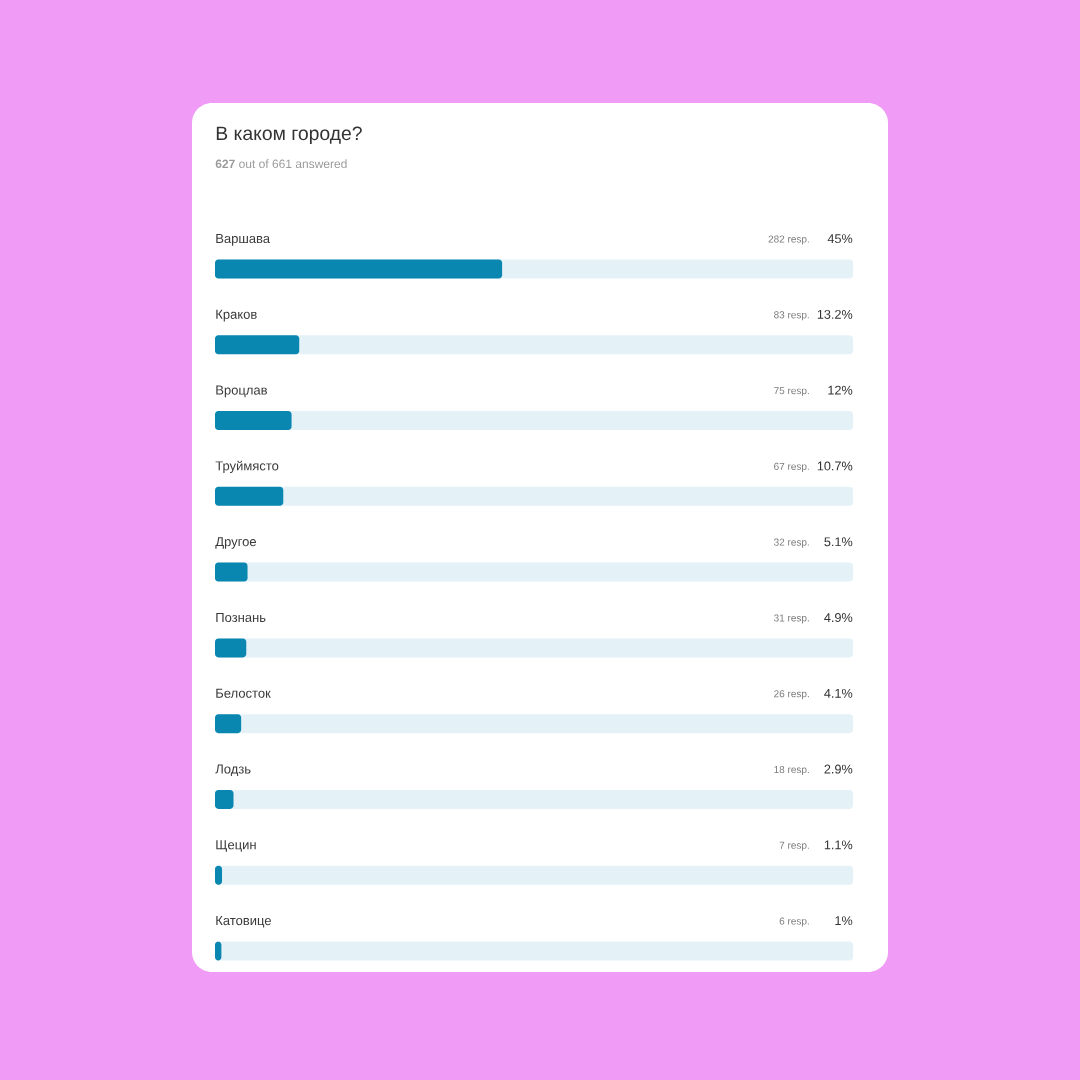 Image resolution: width=1080 pixels, height=1080 pixels. What do you see at coordinates (235, 543) in the screenshot?
I see `y-tick-label: Другое` at bounding box center [235, 543].